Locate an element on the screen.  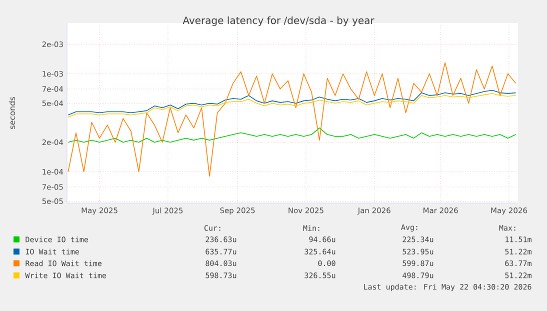
line-series is located at coordinates (292, 135).